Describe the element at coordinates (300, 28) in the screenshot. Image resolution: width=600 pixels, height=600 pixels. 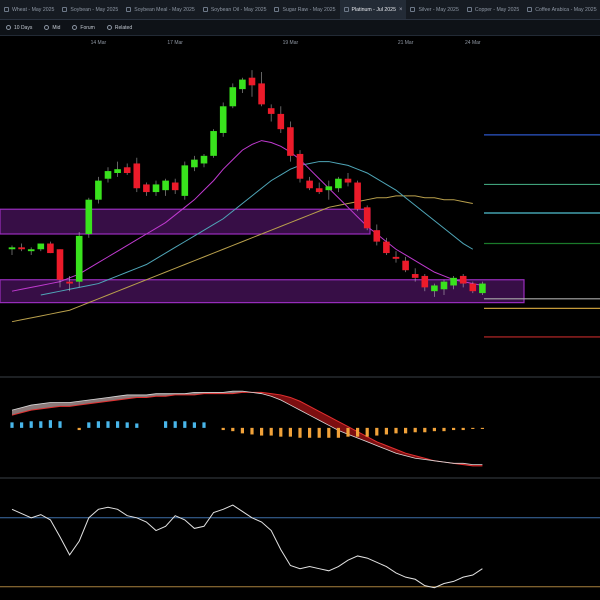
I see `chart-toolbar: 10 Days Mid Forum Related` at that location.